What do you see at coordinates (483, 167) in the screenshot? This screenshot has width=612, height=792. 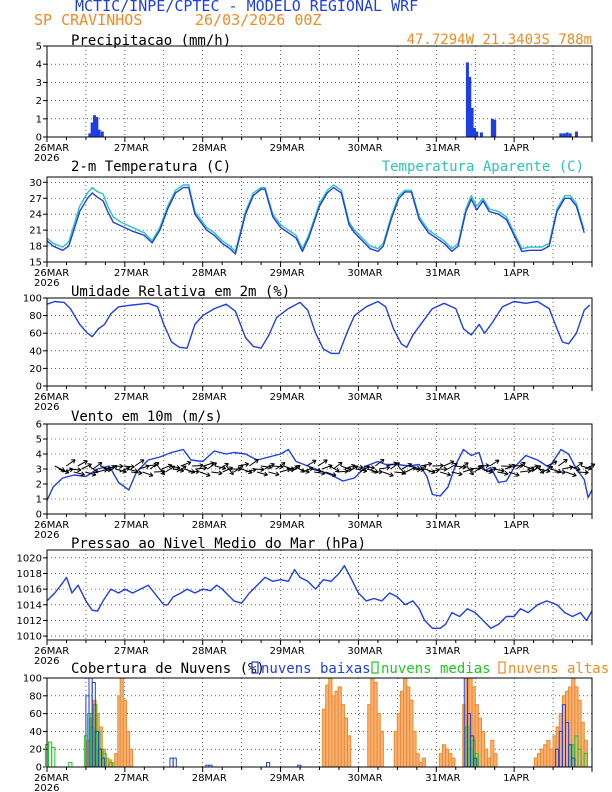 I see `temp-legend: Temperatura Aparente (C)` at bounding box center [483, 167].